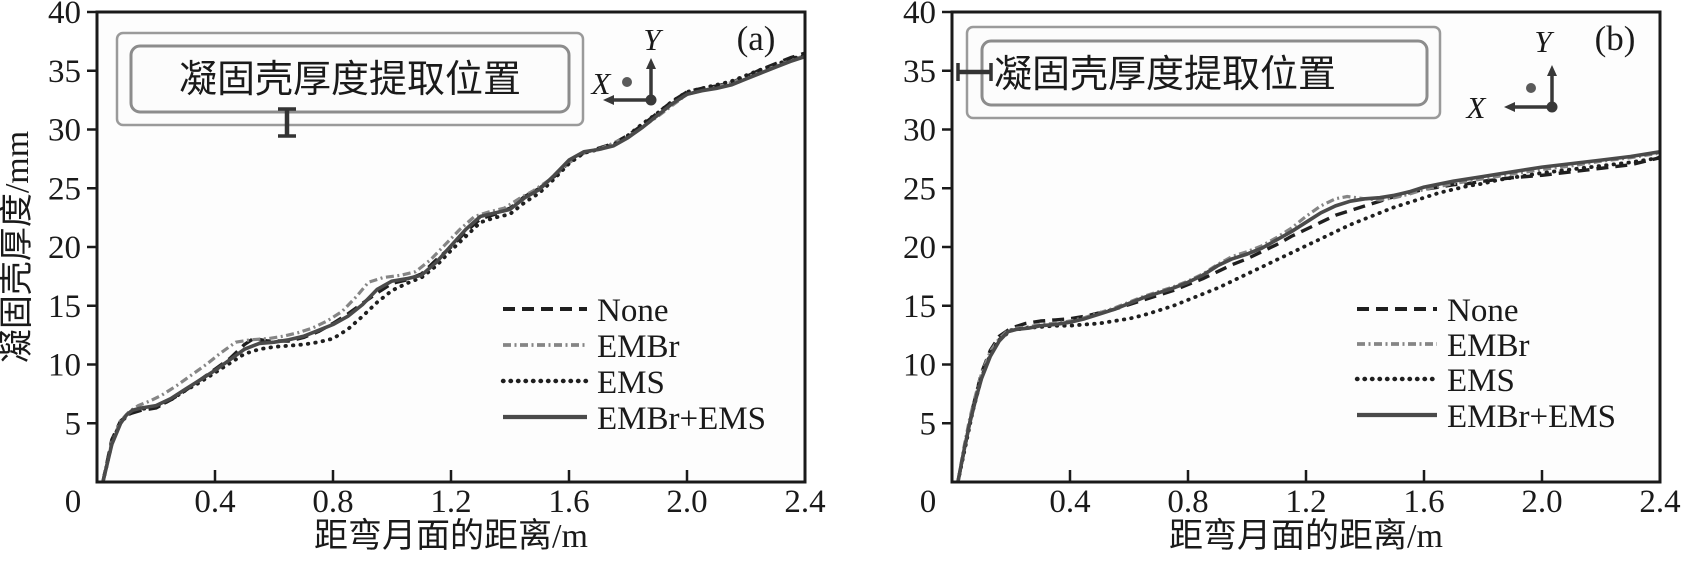  What do you see at coordinates (18, 247) in the screenshot?
I see `y-axis-title: 凝固壳厚度/mm` at bounding box center [18, 247].